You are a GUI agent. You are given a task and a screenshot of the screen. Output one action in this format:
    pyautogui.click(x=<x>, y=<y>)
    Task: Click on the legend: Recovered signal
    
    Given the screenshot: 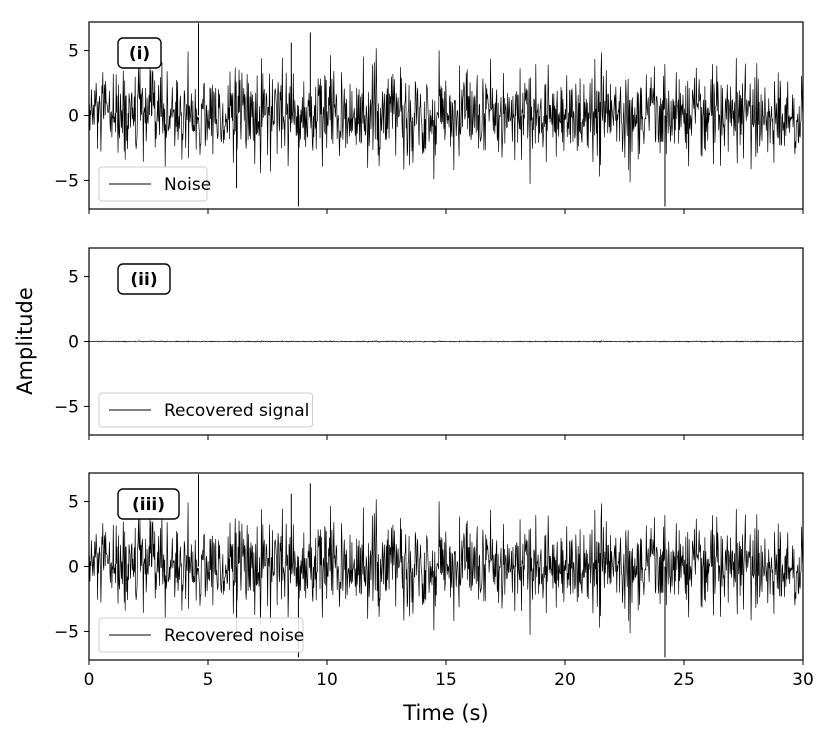 What is the action you would take?
    pyautogui.click(x=206, y=410)
    